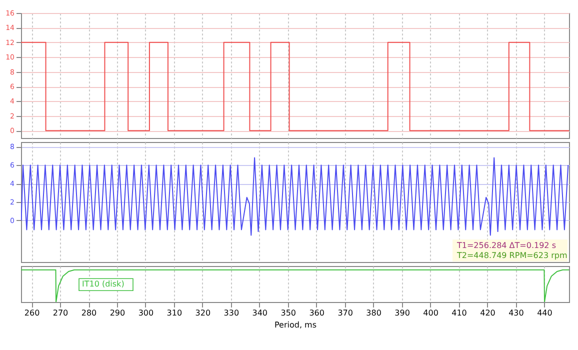  I want to click on x-tick-label: 390, so click(402, 313).